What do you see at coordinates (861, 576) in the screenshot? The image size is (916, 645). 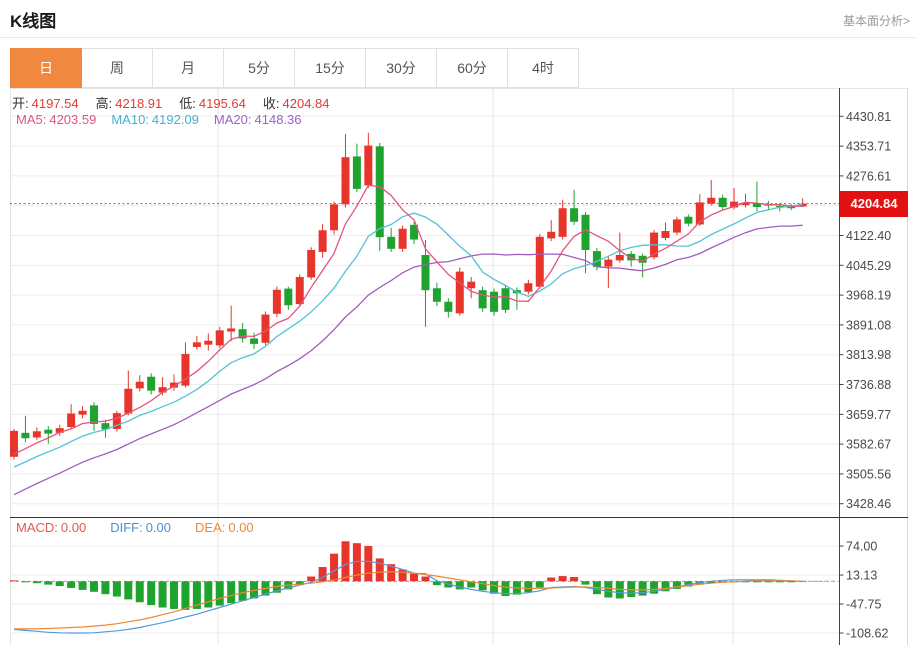 I see `axis-label: 13.13` at bounding box center [861, 576].